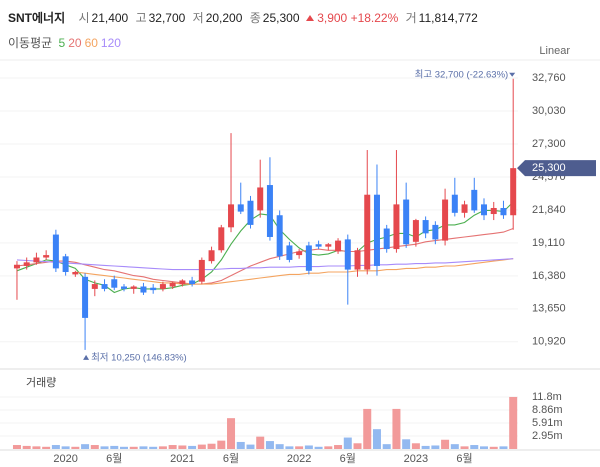 Image resolution: width=600 pixels, height=467 pixels. What do you see at coordinates (374, 18) in the screenshot?
I see `change-pct: +18.22%` at bounding box center [374, 18].